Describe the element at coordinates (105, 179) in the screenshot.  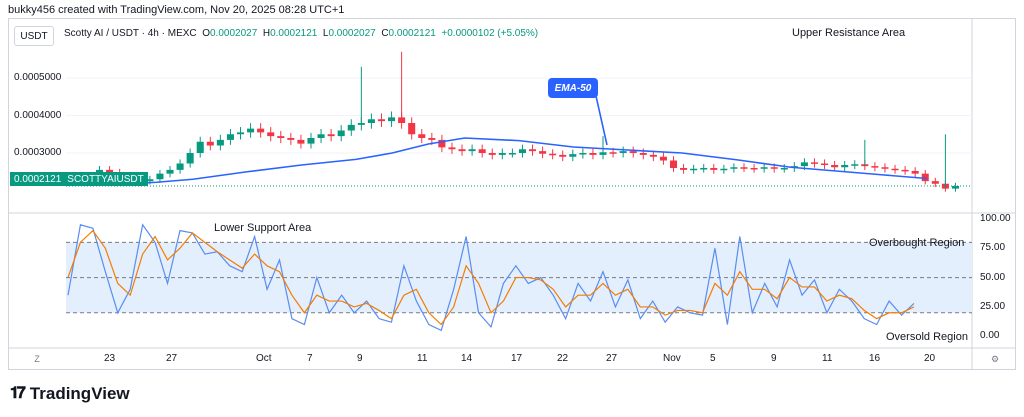
I see `last-price-symbol: SCOTTYAIUSDT` at that location.